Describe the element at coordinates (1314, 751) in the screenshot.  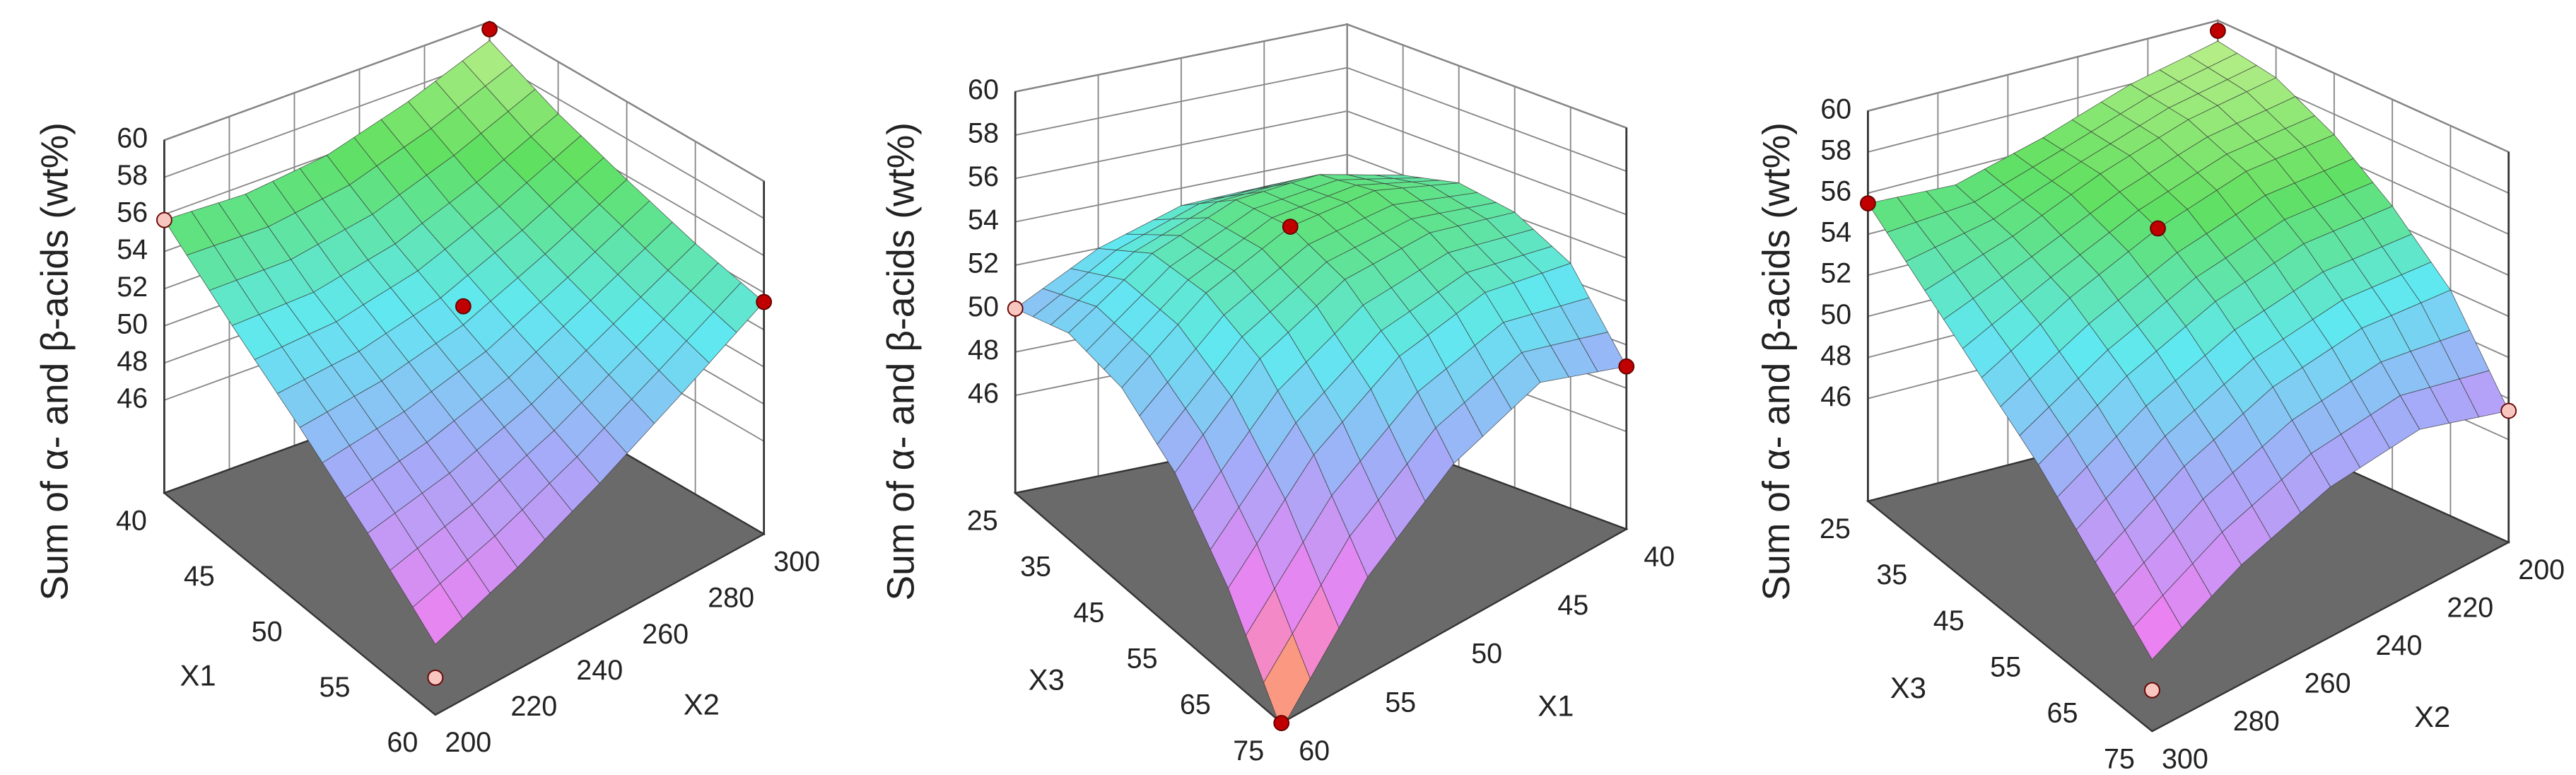
I see `y-tick-label: 60` at that location.